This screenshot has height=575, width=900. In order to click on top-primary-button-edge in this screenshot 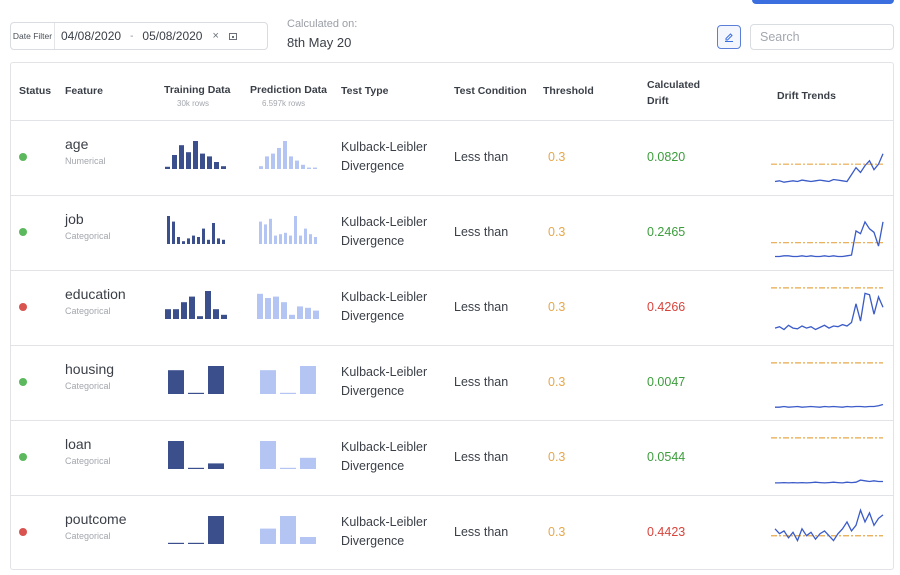, I will do `click(823, 2)`.